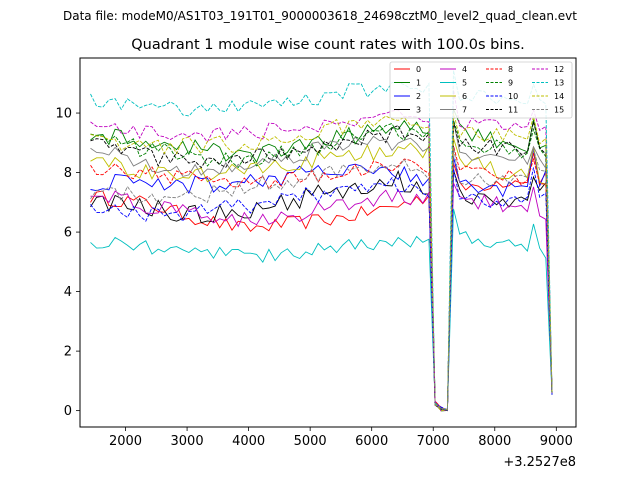 The image size is (640, 480). What do you see at coordinates (539, 462) in the screenshot?
I see `x-offset-label: +3.2527e8` at bounding box center [539, 462].